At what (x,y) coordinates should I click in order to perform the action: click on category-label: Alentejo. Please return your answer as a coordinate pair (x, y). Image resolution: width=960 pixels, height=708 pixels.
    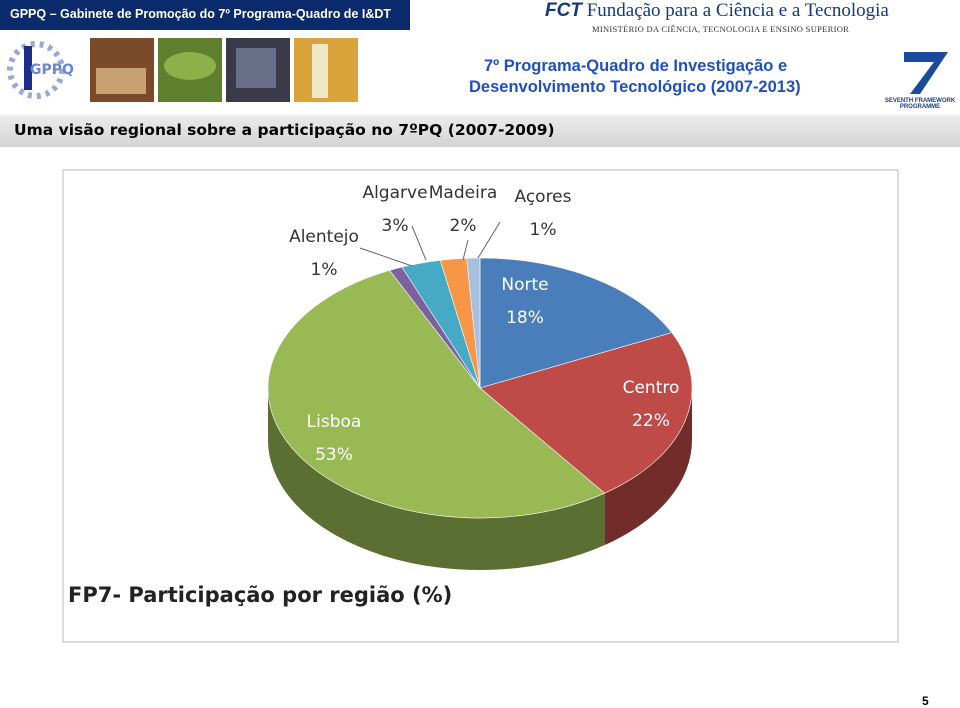
    Looking at the image, I should click on (324, 237).